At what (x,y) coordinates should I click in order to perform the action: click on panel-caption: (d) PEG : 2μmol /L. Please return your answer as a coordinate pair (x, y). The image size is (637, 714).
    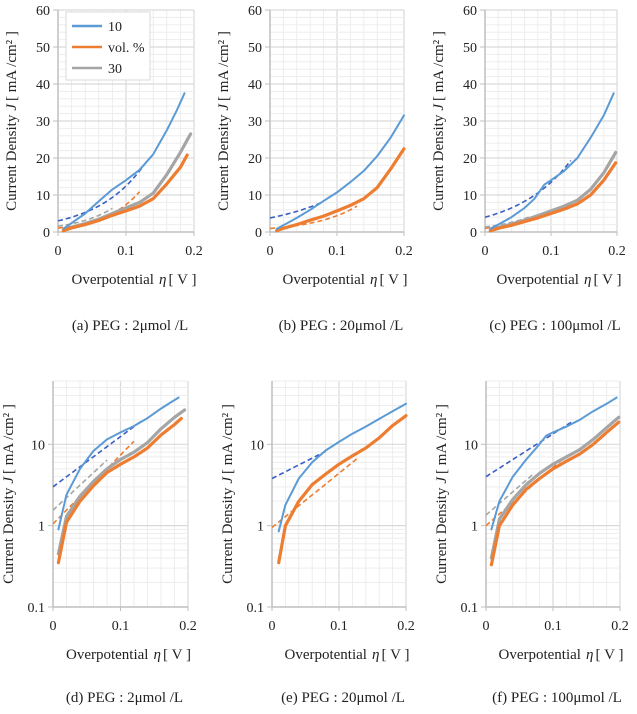
    Looking at the image, I should click on (124, 698).